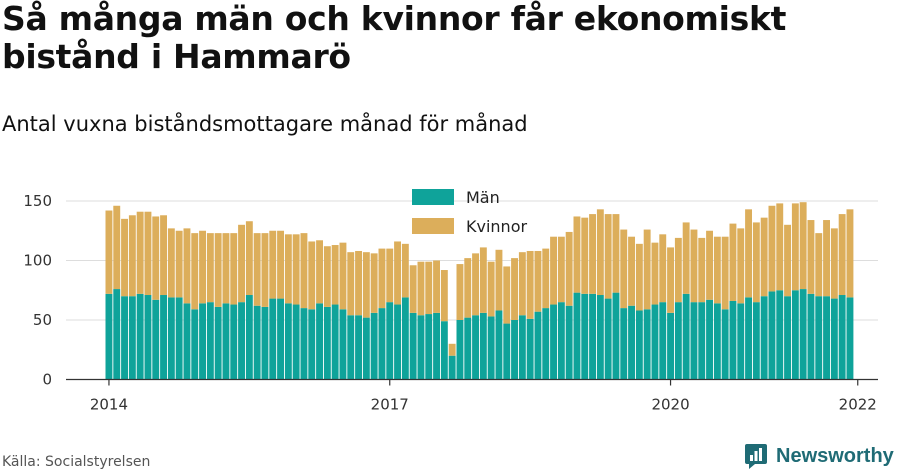 The width and height of the screenshot is (900, 474). Describe the element at coordinates (37, 201) in the screenshot. I see `y-tick-label: 150` at that location.